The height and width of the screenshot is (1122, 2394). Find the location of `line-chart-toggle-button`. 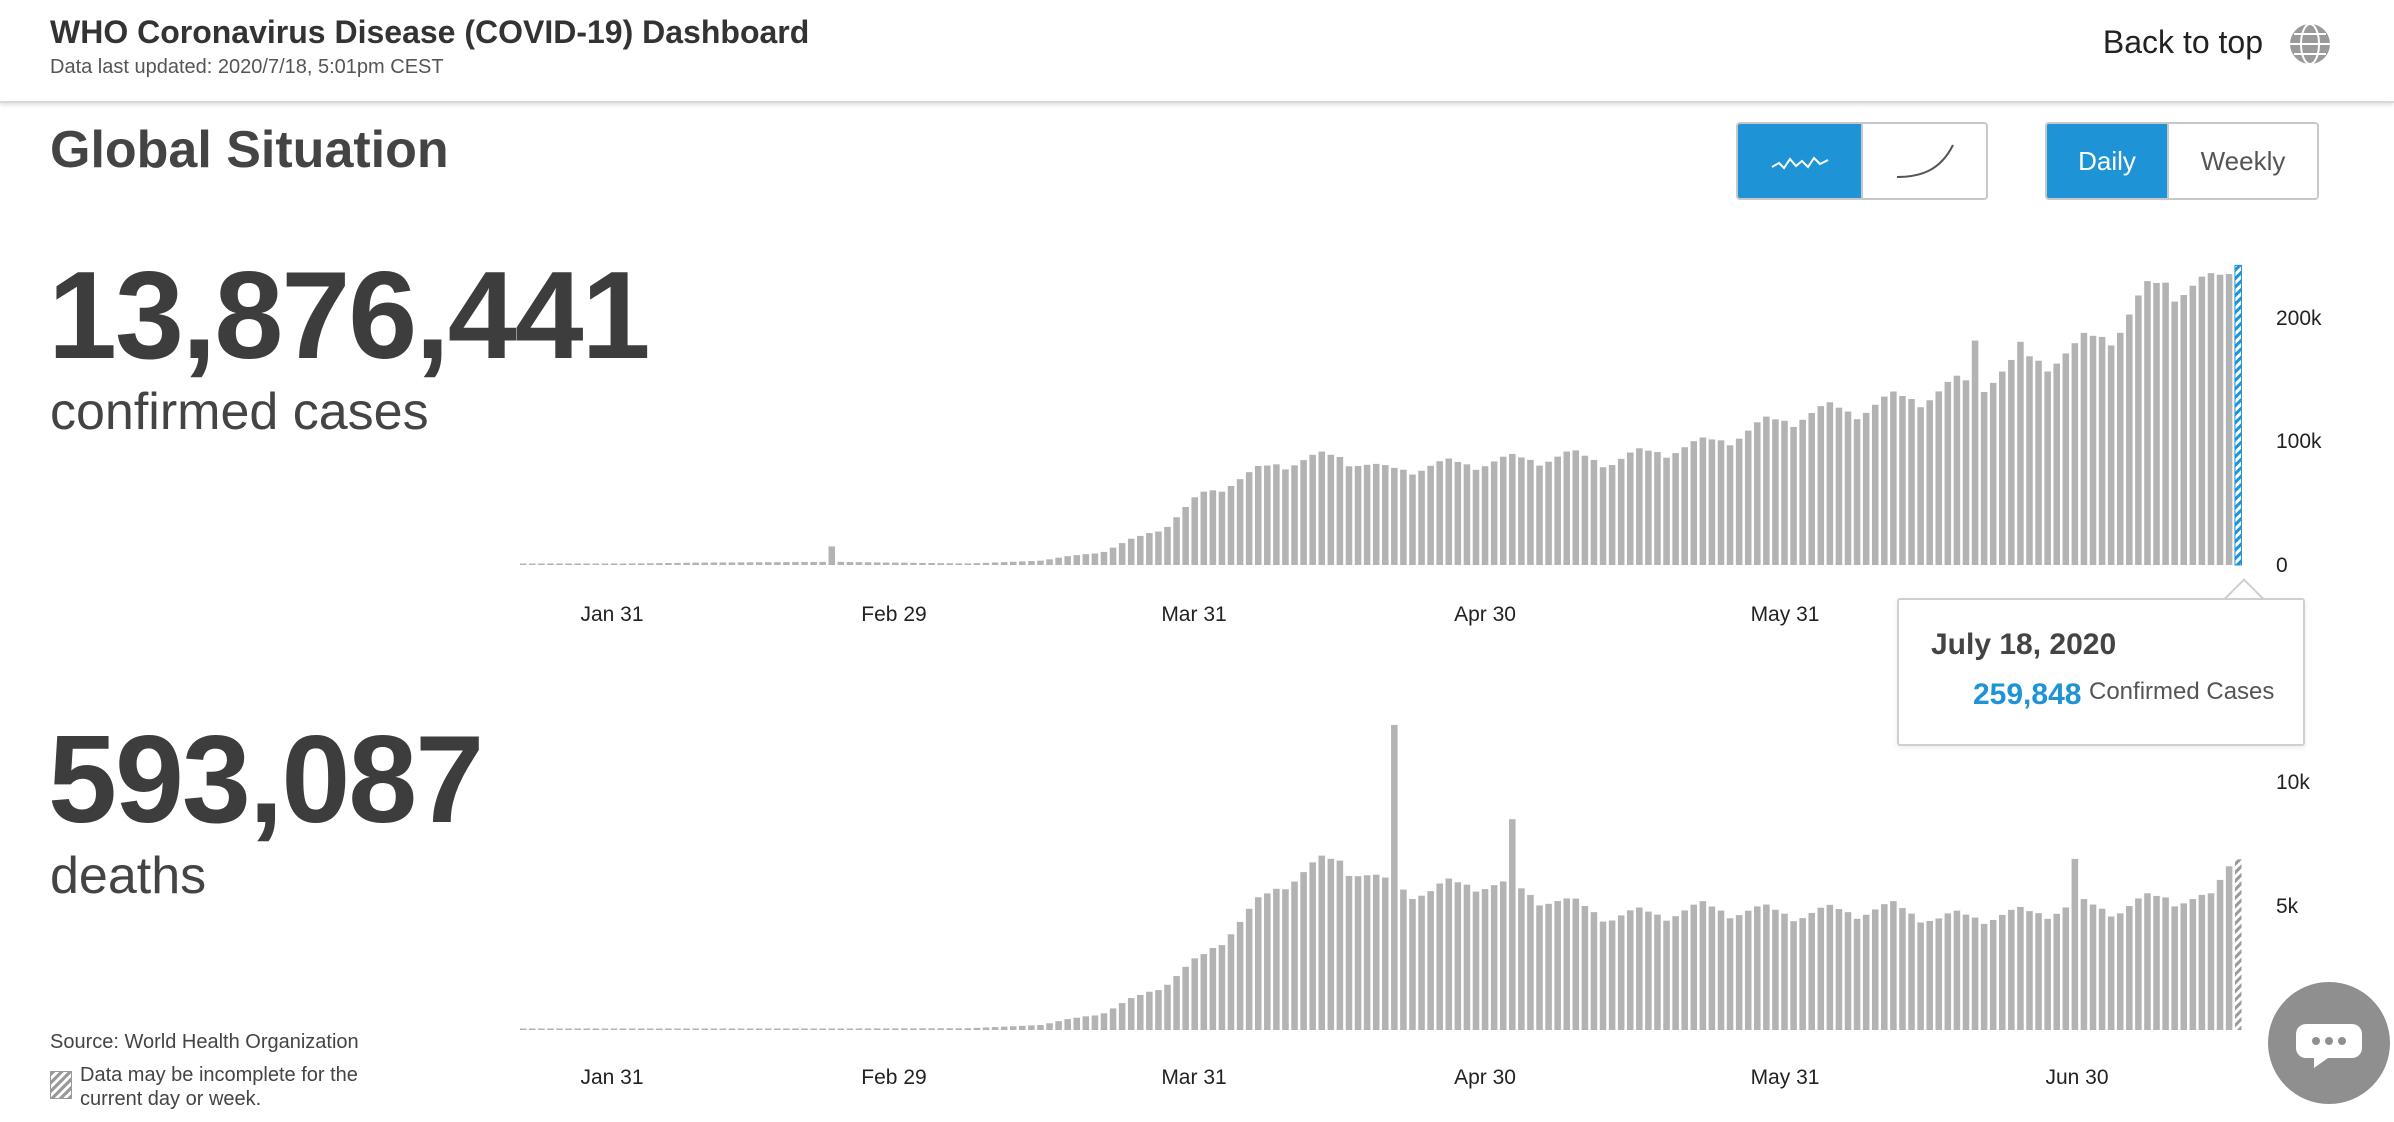

line-chart-toggle-button is located at coordinates (1923, 161).